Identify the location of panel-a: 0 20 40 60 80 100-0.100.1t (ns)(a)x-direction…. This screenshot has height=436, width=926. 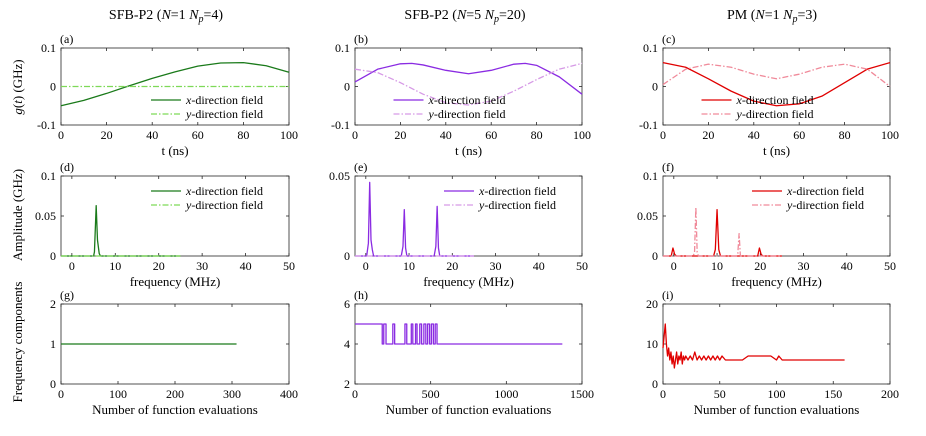
(167, 95).